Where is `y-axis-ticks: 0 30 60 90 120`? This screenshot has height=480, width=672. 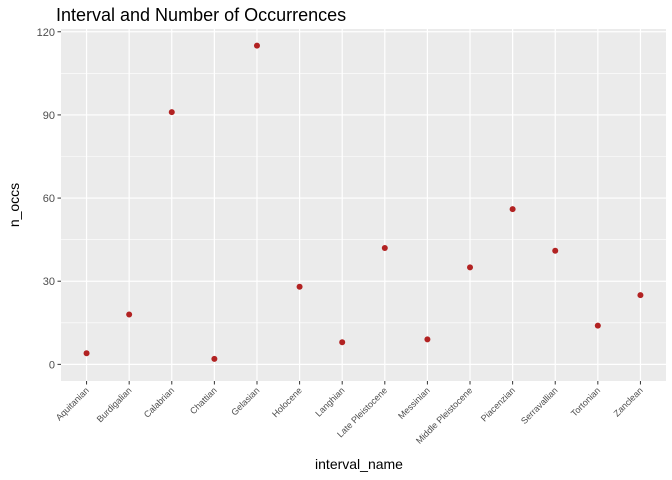 y-axis-ticks: 0 30 60 90 120 is located at coordinates (49, 199).